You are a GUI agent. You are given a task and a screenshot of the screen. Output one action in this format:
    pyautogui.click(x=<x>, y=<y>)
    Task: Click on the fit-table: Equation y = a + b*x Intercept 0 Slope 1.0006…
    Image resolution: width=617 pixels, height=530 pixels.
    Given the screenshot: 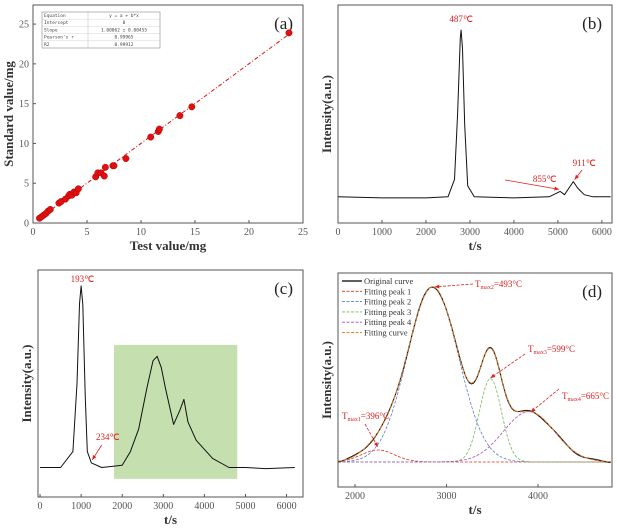 What is the action you would take?
    pyautogui.click(x=101, y=30)
    